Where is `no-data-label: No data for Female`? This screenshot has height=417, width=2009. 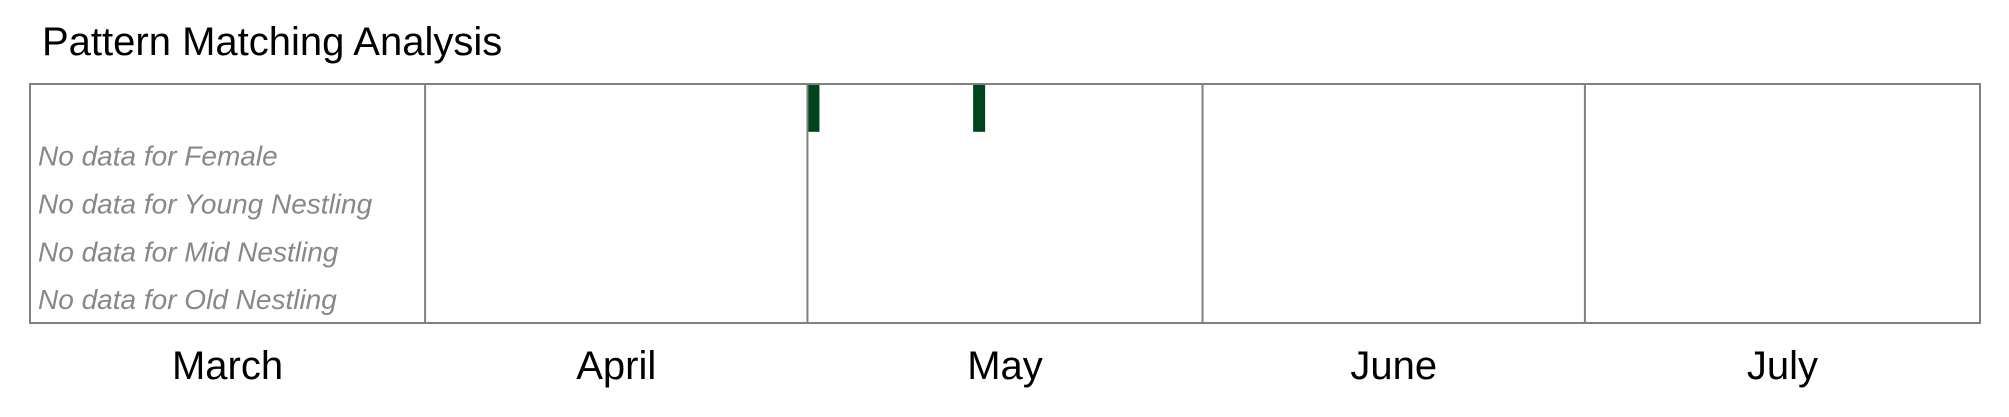 no-data-label: No data for Female is located at coordinates (158, 156).